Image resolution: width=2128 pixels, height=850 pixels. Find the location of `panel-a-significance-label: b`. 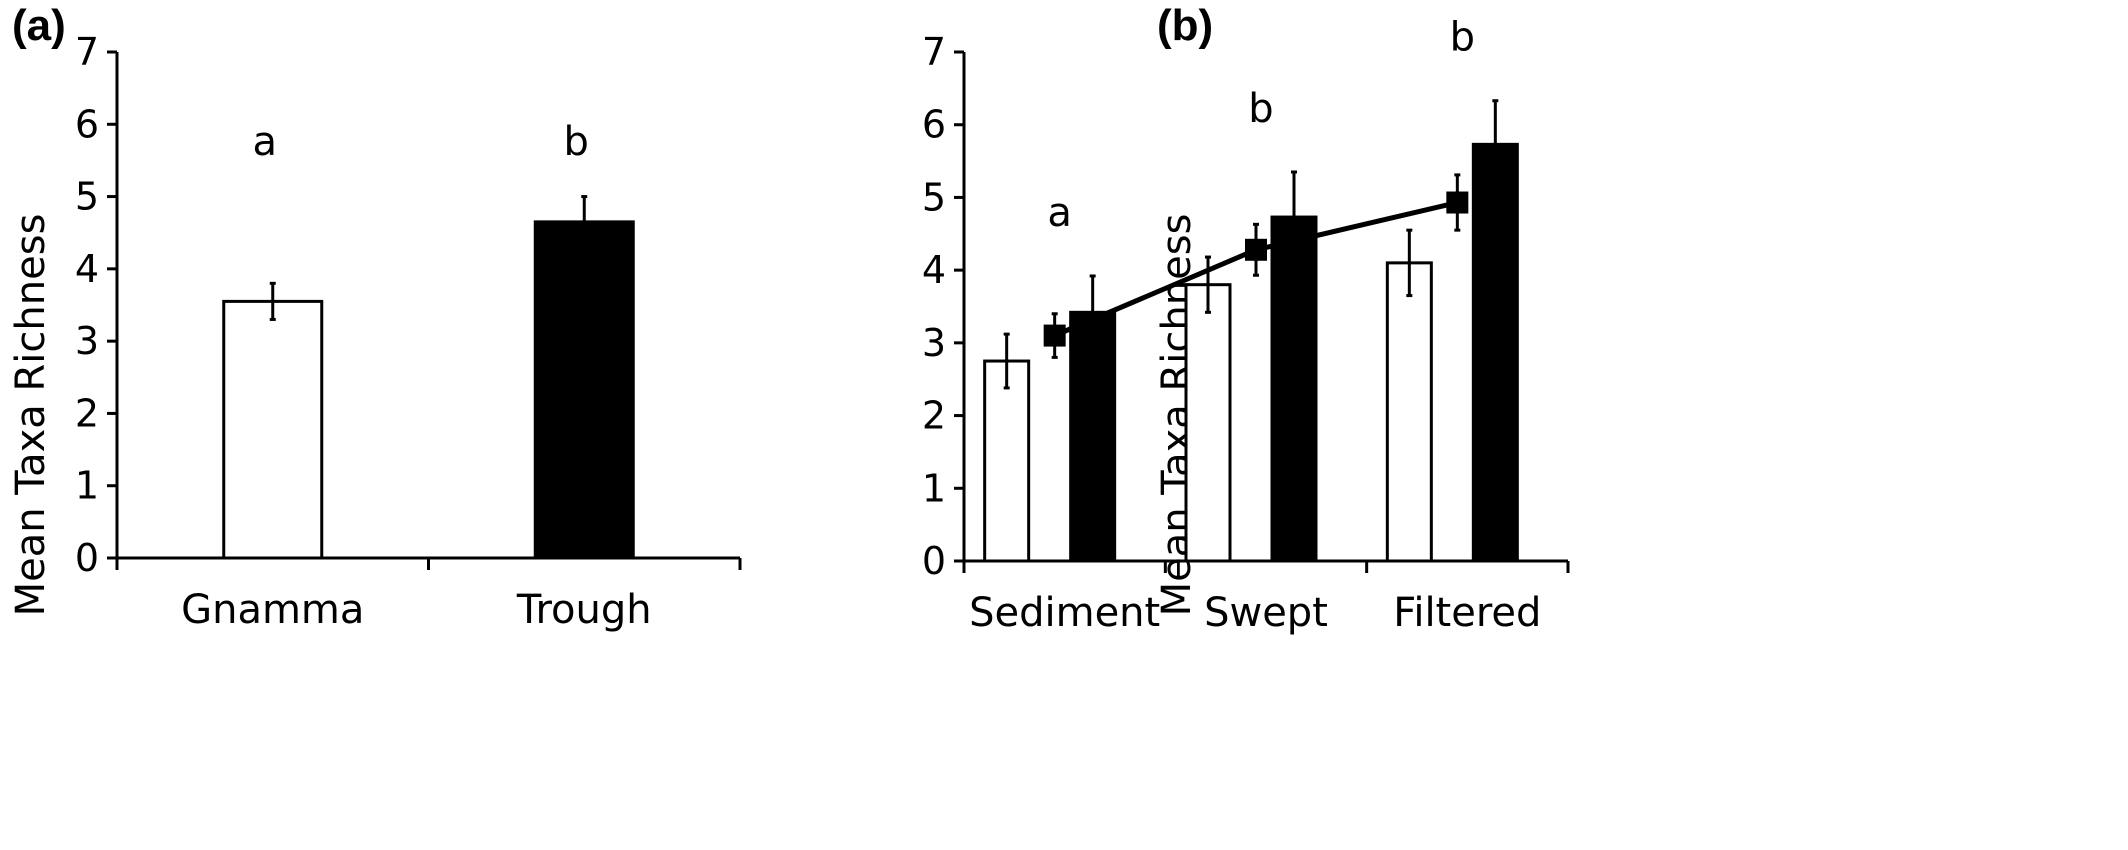

panel-a-significance-label: b is located at coordinates (576, 142).